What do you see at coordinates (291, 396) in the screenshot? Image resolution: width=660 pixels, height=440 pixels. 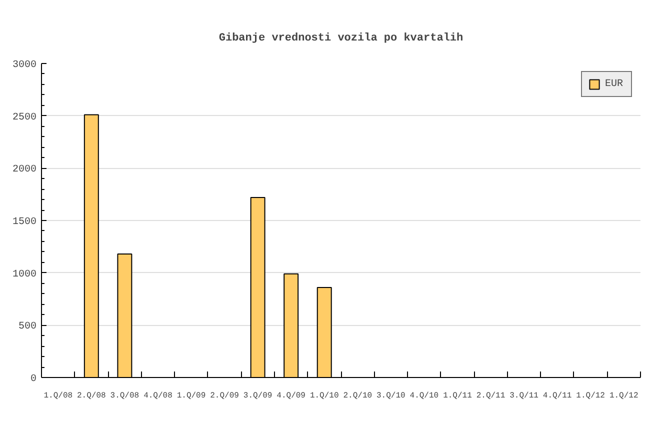 I see `x-tick-label: 4.Q/09` at bounding box center [291, 396].